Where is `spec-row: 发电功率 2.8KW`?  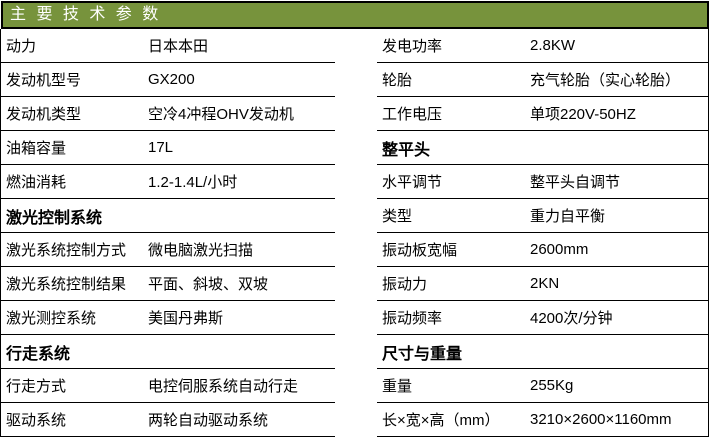
spec-row: 发电功率 2.8KW is located at coordinates (542, 46).